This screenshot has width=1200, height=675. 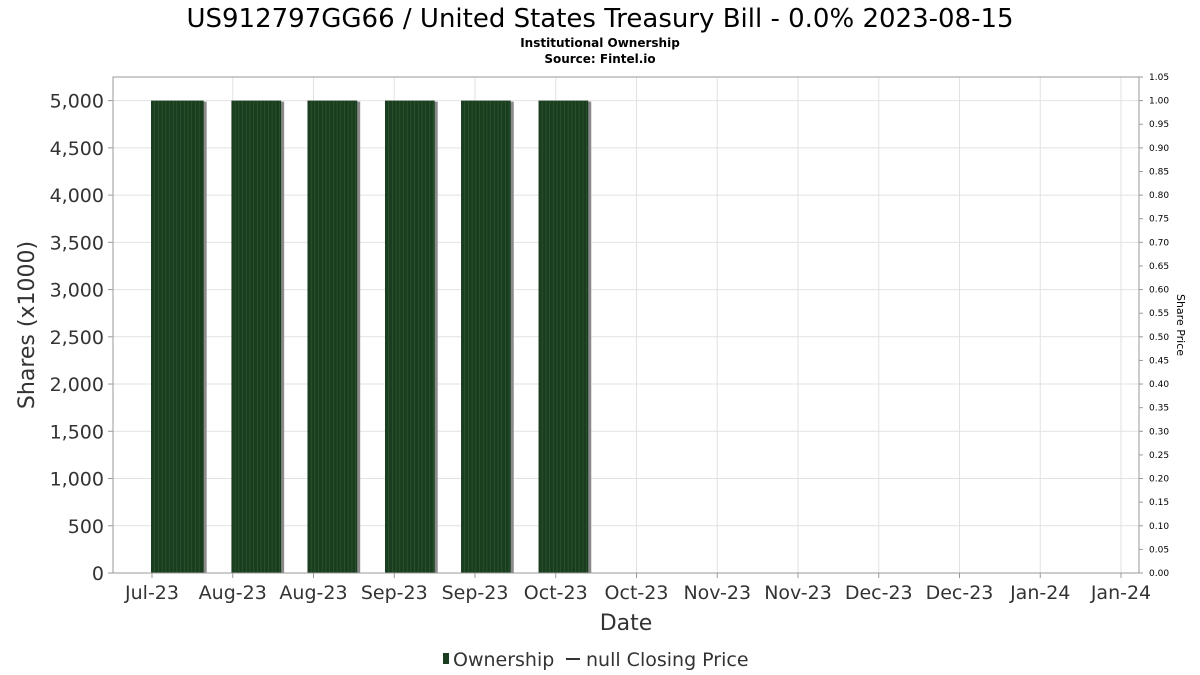 I want to click on legend-ownership-swatch, so click(x=446, y=658).